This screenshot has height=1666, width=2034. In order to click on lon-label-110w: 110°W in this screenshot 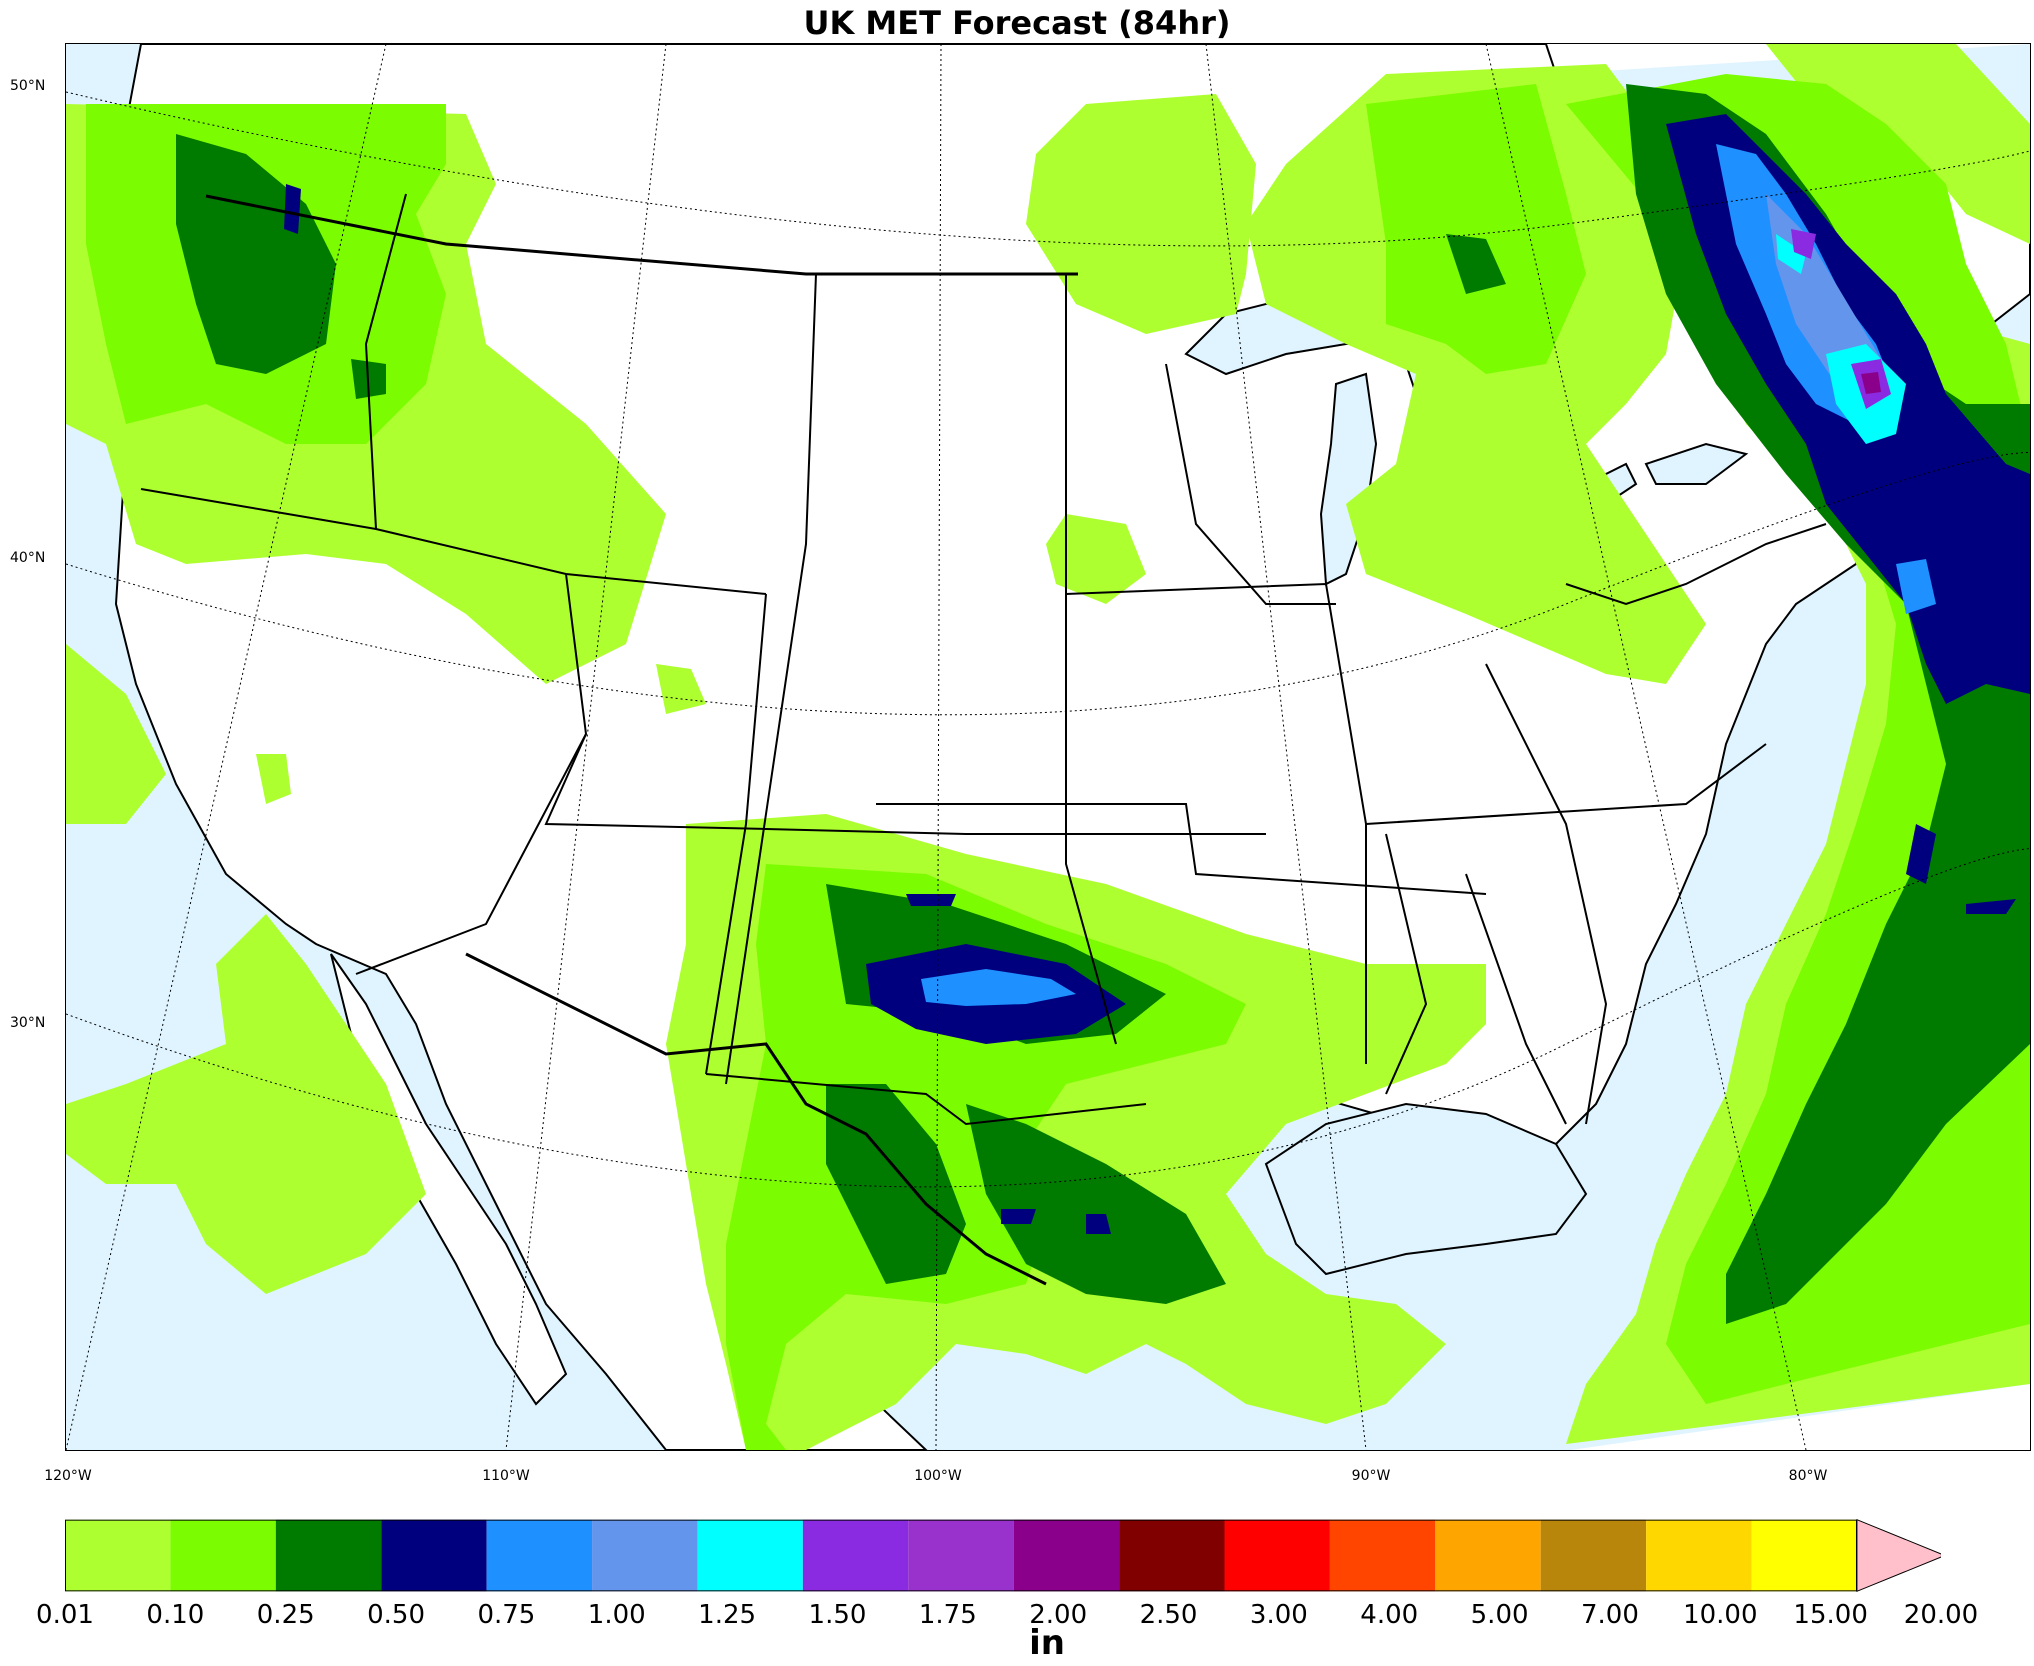, I will do `click(506, 1476)`.